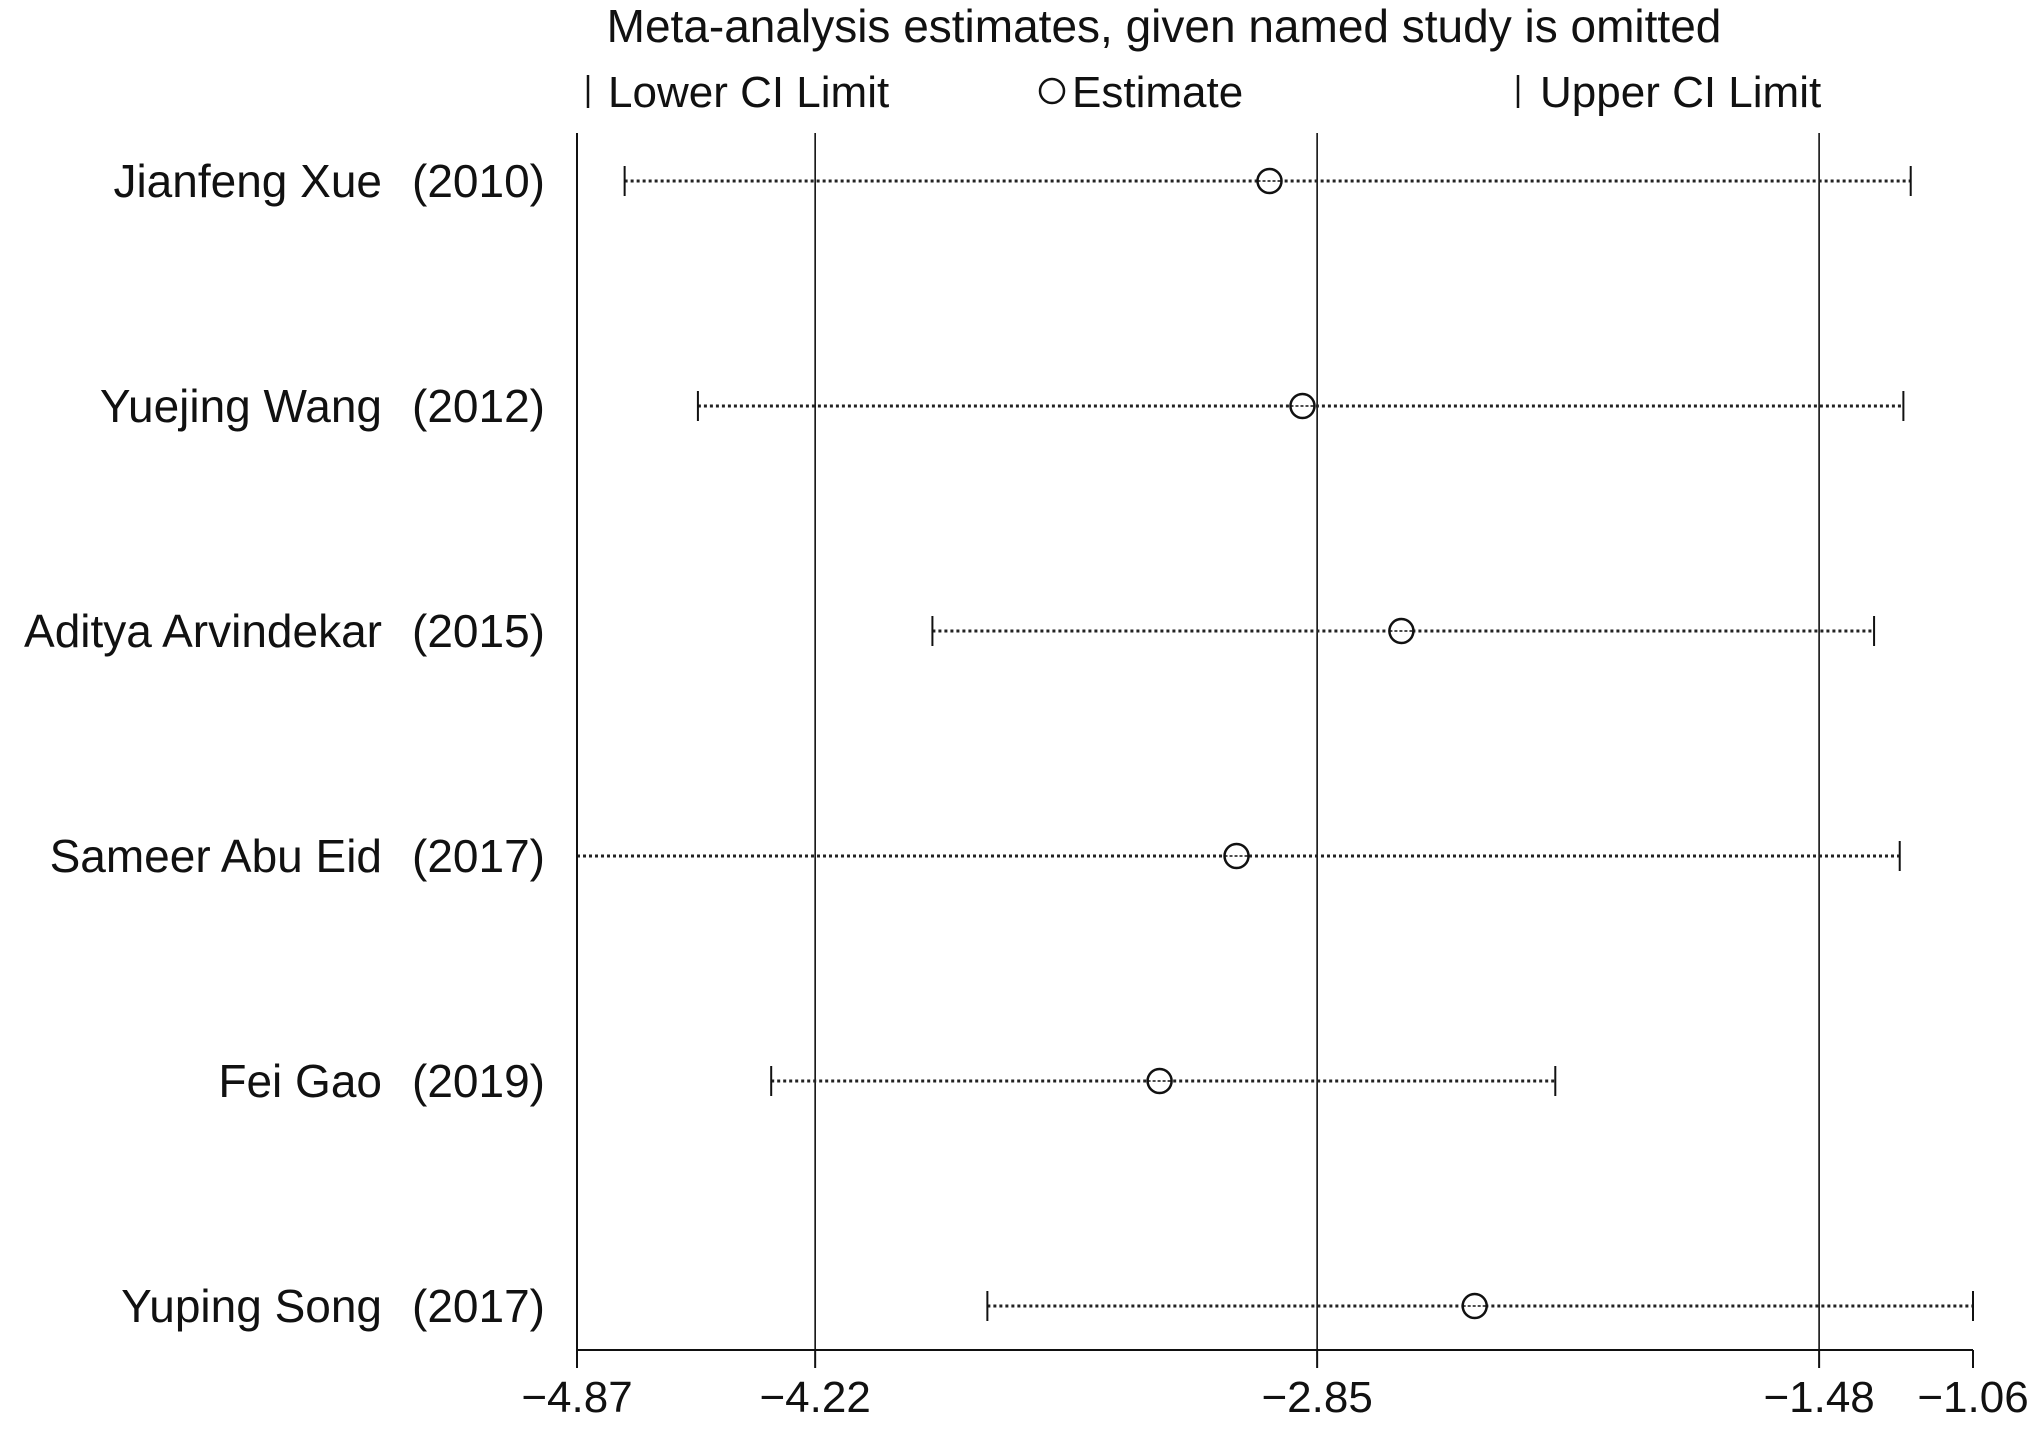  What do you see at coordinates (216, 856) in the screenshot?
I see `study-name-label: Sameer Abu Eid` at bounding box center [216, 856].